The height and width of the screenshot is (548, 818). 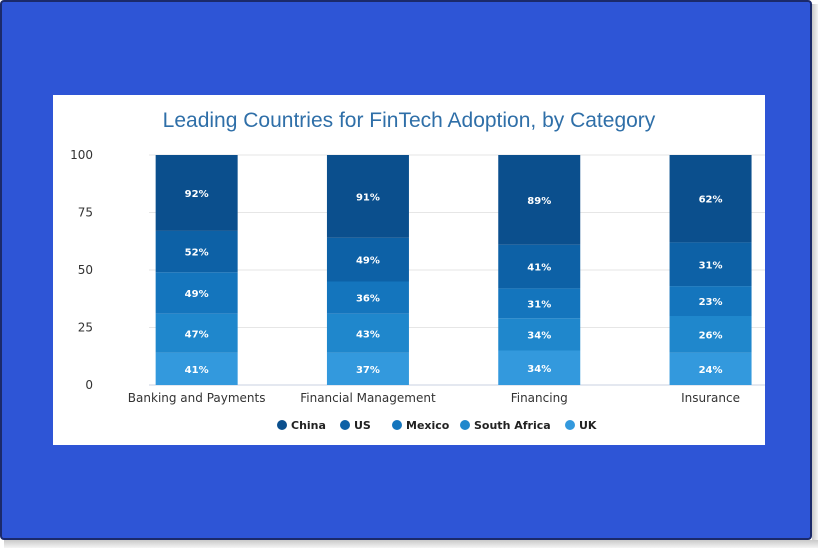 I want to click on data-label: 36%, so click(x=368, y=299).